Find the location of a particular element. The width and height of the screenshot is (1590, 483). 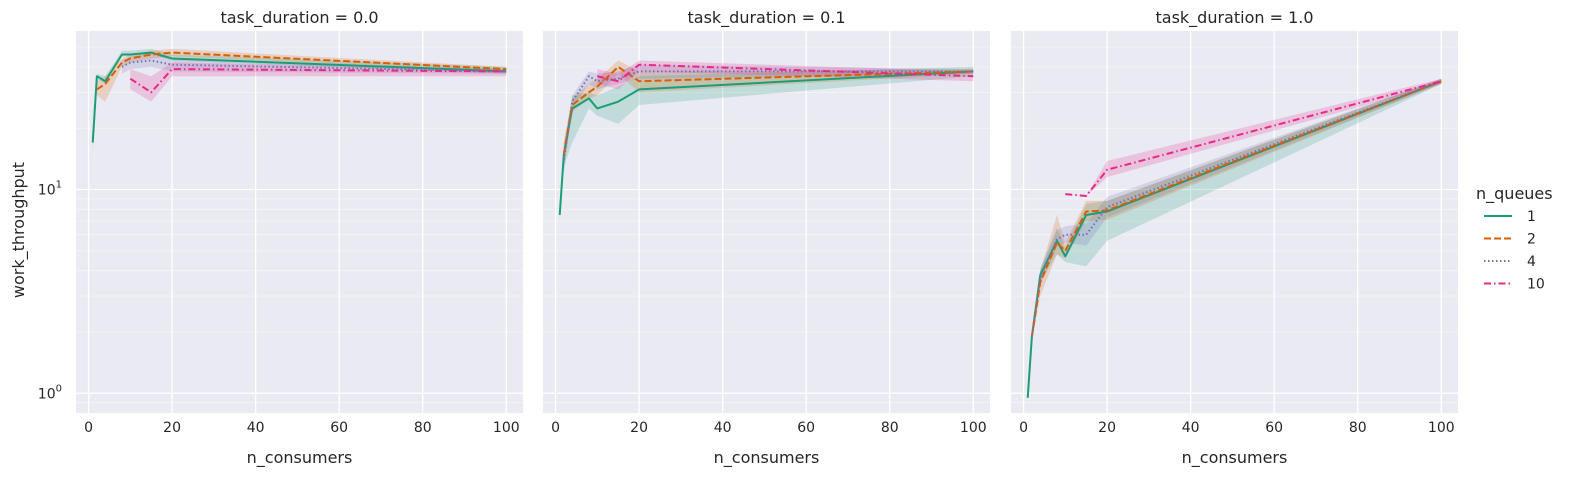

panel-title: task_duration = 1.0 is located at coordinates (1234, 18).